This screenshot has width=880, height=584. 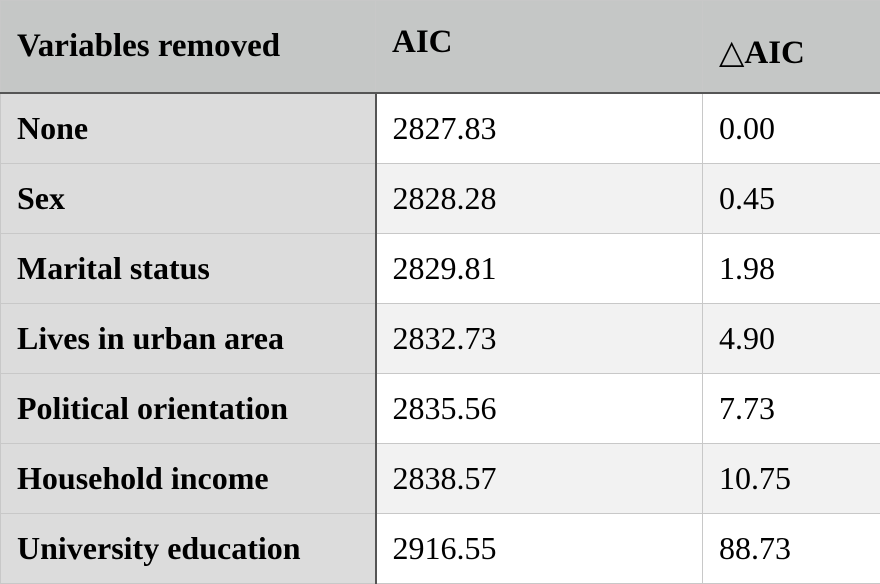 I want to click on cell-delta-aic: 88.73, so click(x=791, y=549).